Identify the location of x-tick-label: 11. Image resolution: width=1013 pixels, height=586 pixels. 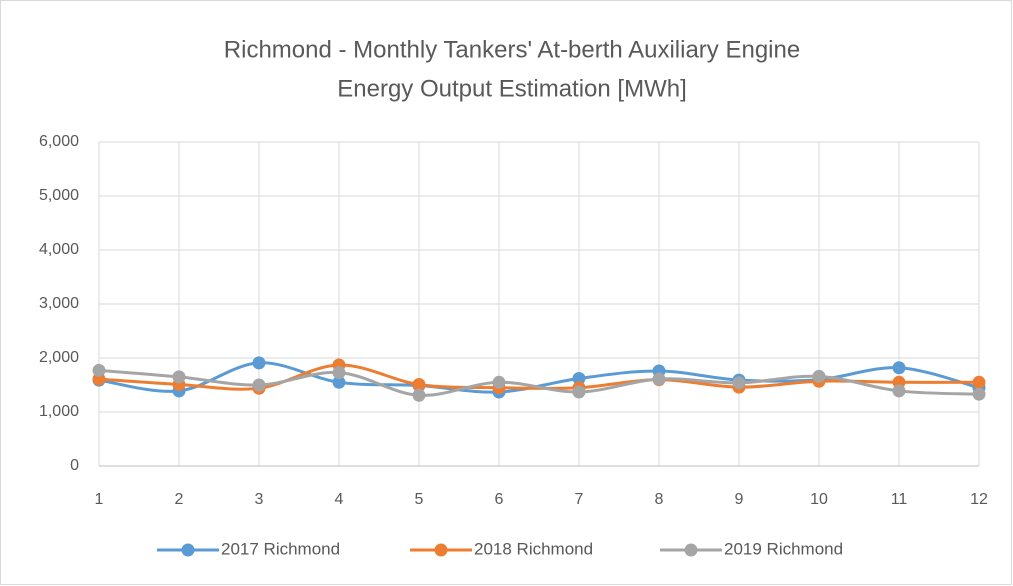
(899, 499).